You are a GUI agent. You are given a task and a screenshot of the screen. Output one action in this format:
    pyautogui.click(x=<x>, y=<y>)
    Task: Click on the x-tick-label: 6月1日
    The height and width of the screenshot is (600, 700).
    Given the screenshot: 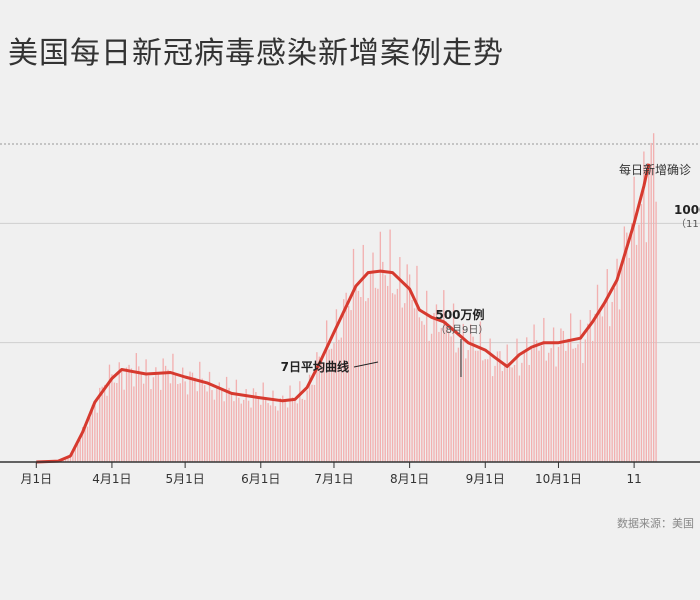 What is the action you would take?
    pyautogui.click(x=260, y=479)
    